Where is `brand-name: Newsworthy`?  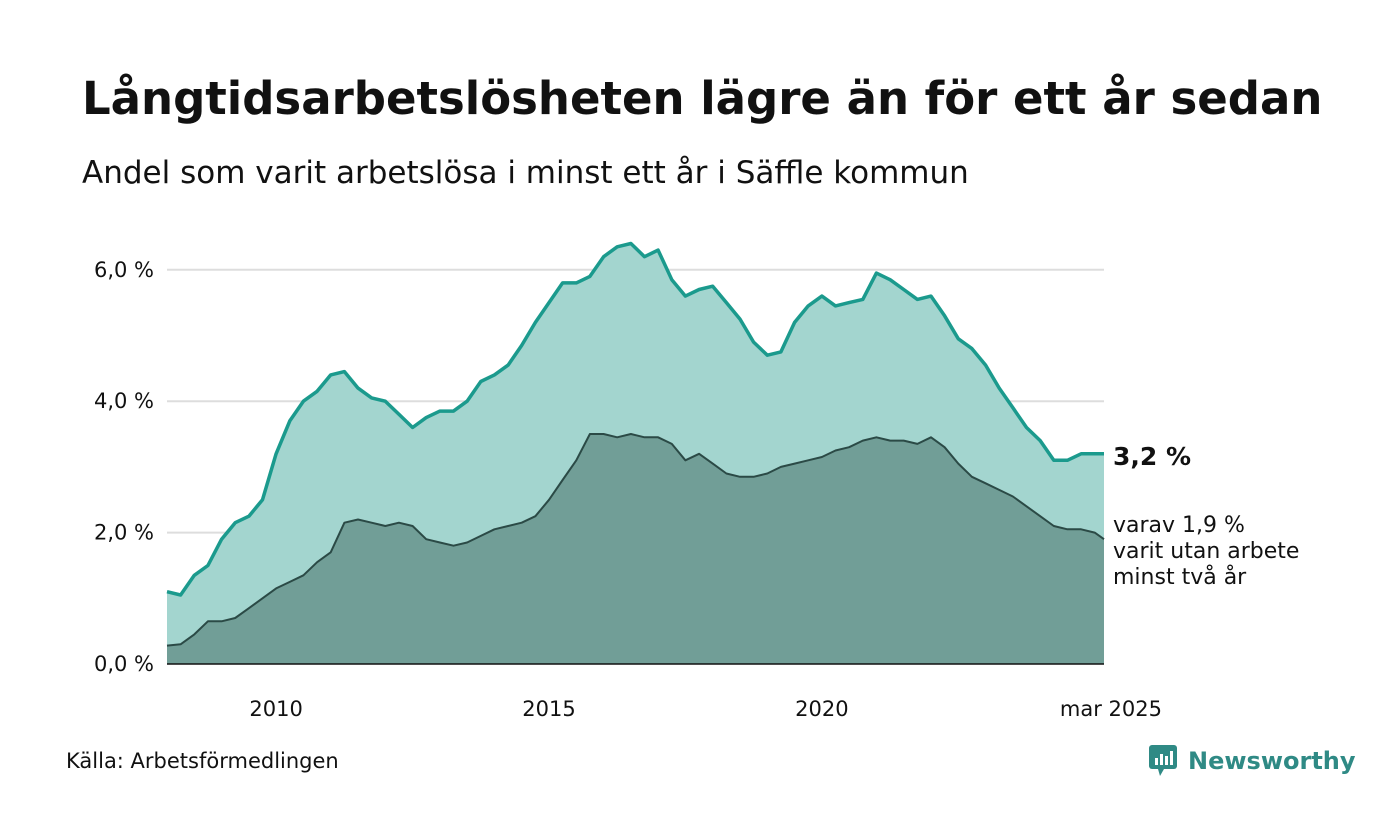
brand-name: Newsworthy is located at coordinates (1272, 761).